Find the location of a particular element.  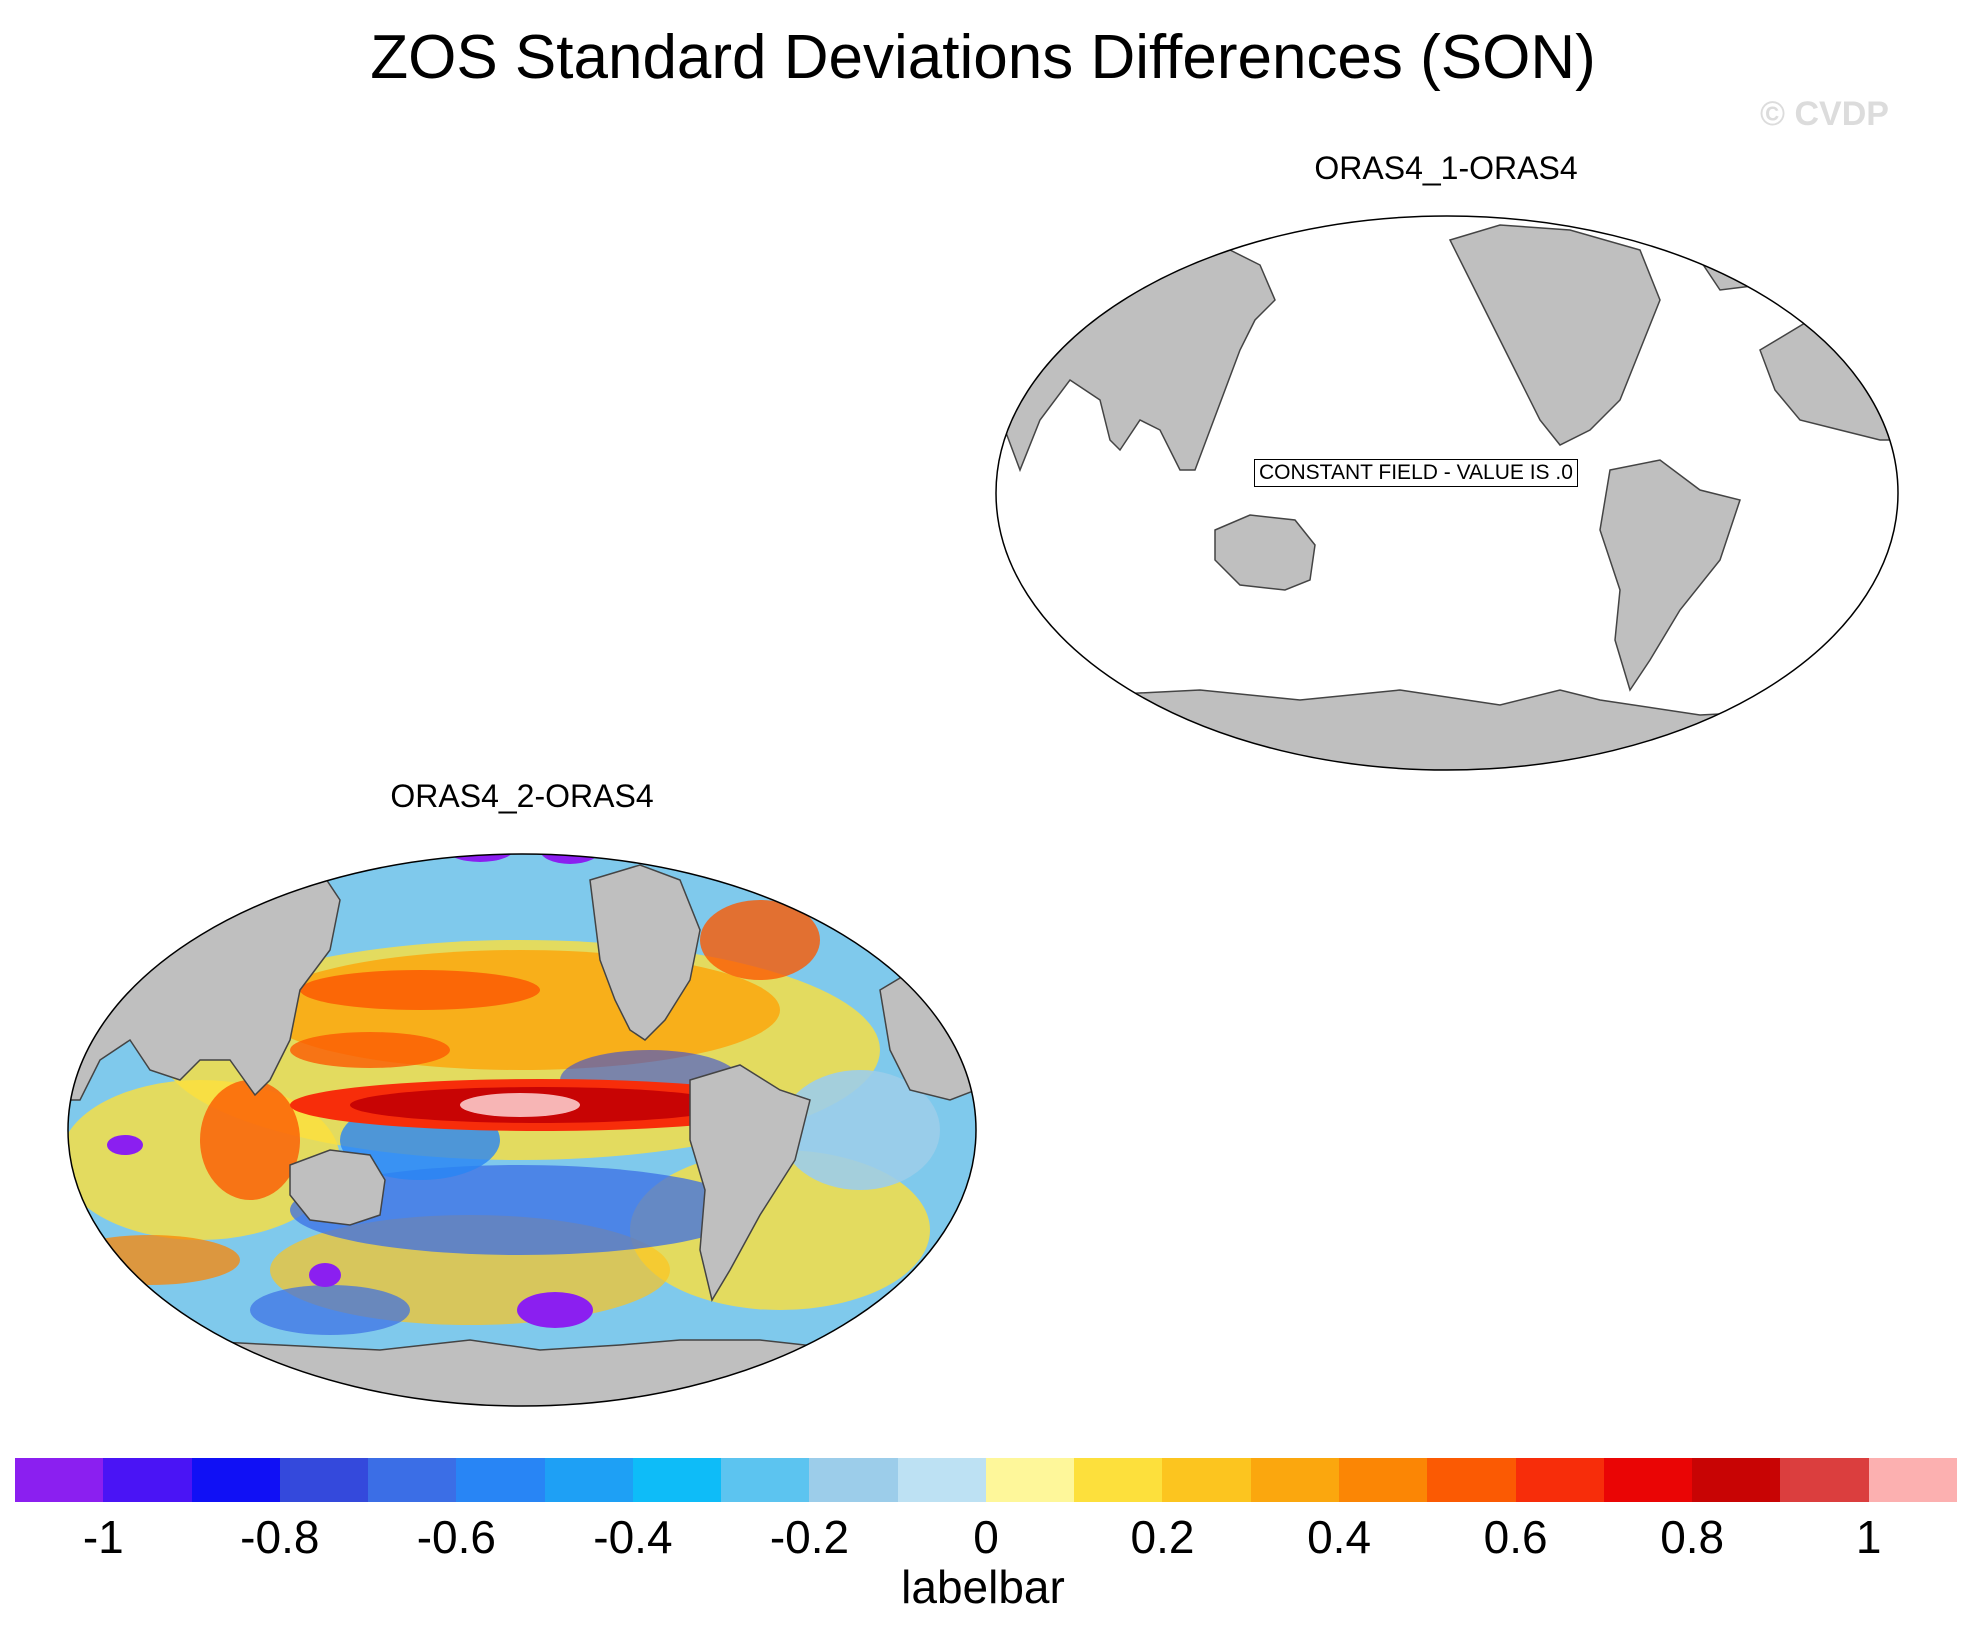

labelbar-tick: -0.6 is located at coordinates (456, 1537).